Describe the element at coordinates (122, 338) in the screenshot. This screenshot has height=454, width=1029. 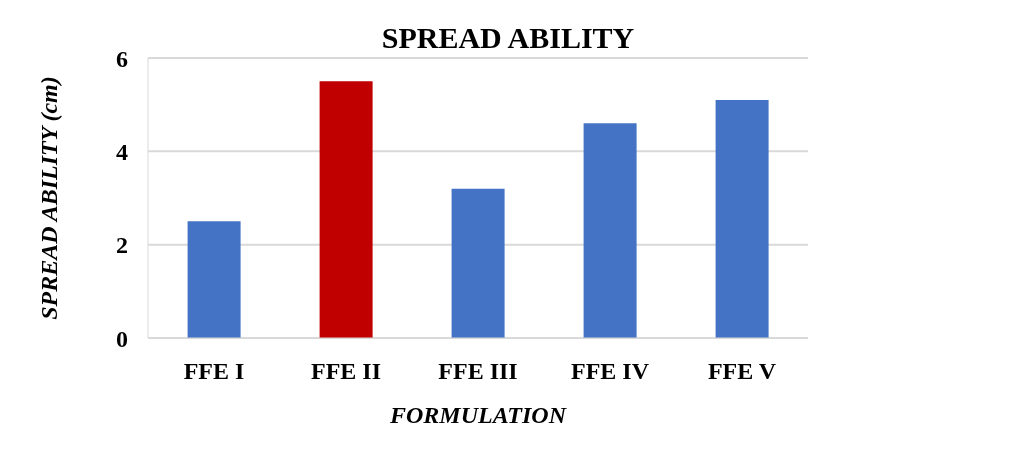
I see `y-tick-label: 0` at that location.